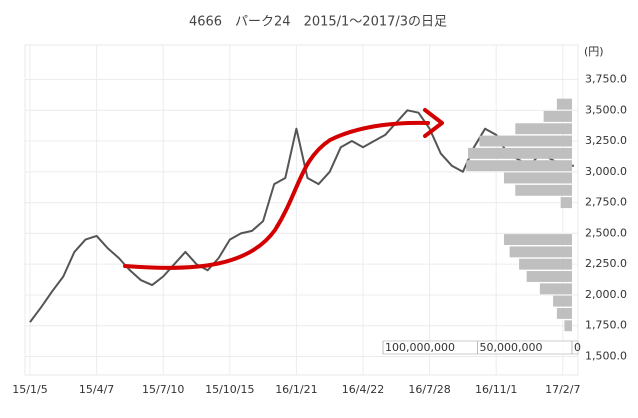  What do you see at coordinates (496, 389) in the screenshot?
I see `x-tick-label: 16/11/1` at bounding box center [496, 389].